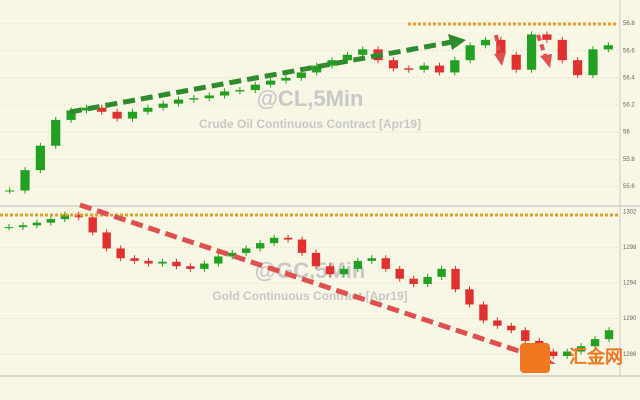 This screenshot has height=400, width=640. What do you see at coordinates (596, 356) in the screenshot?
I see `watermark-logo: 汇金网` at bounding box center [596, 356].